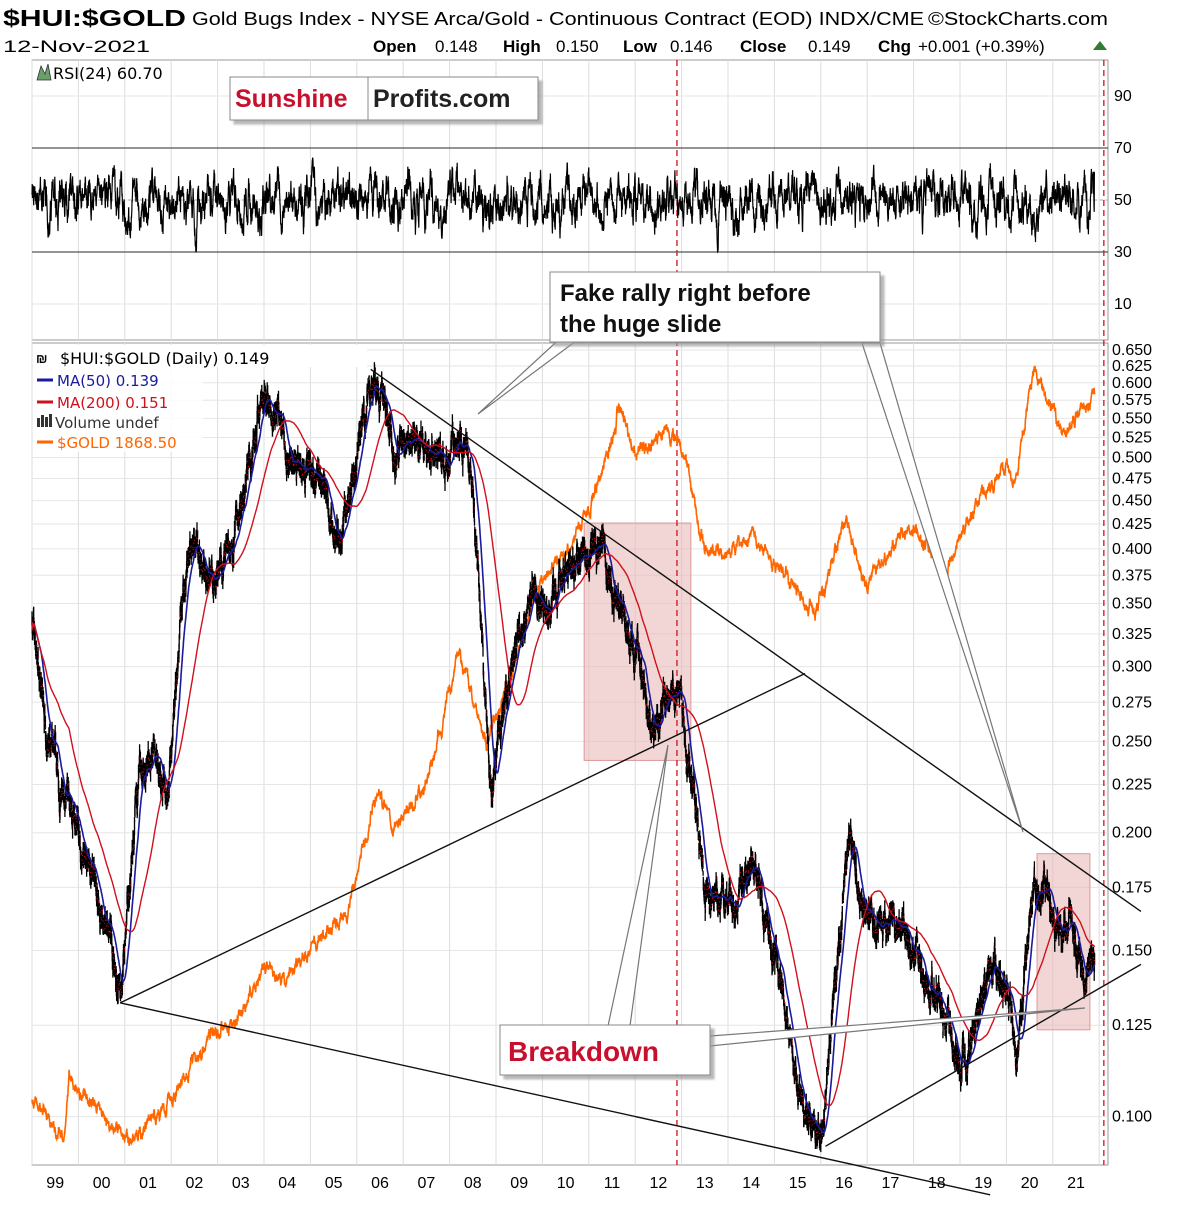  I want to click on x-tick-label: 03, so click(241, 1183).